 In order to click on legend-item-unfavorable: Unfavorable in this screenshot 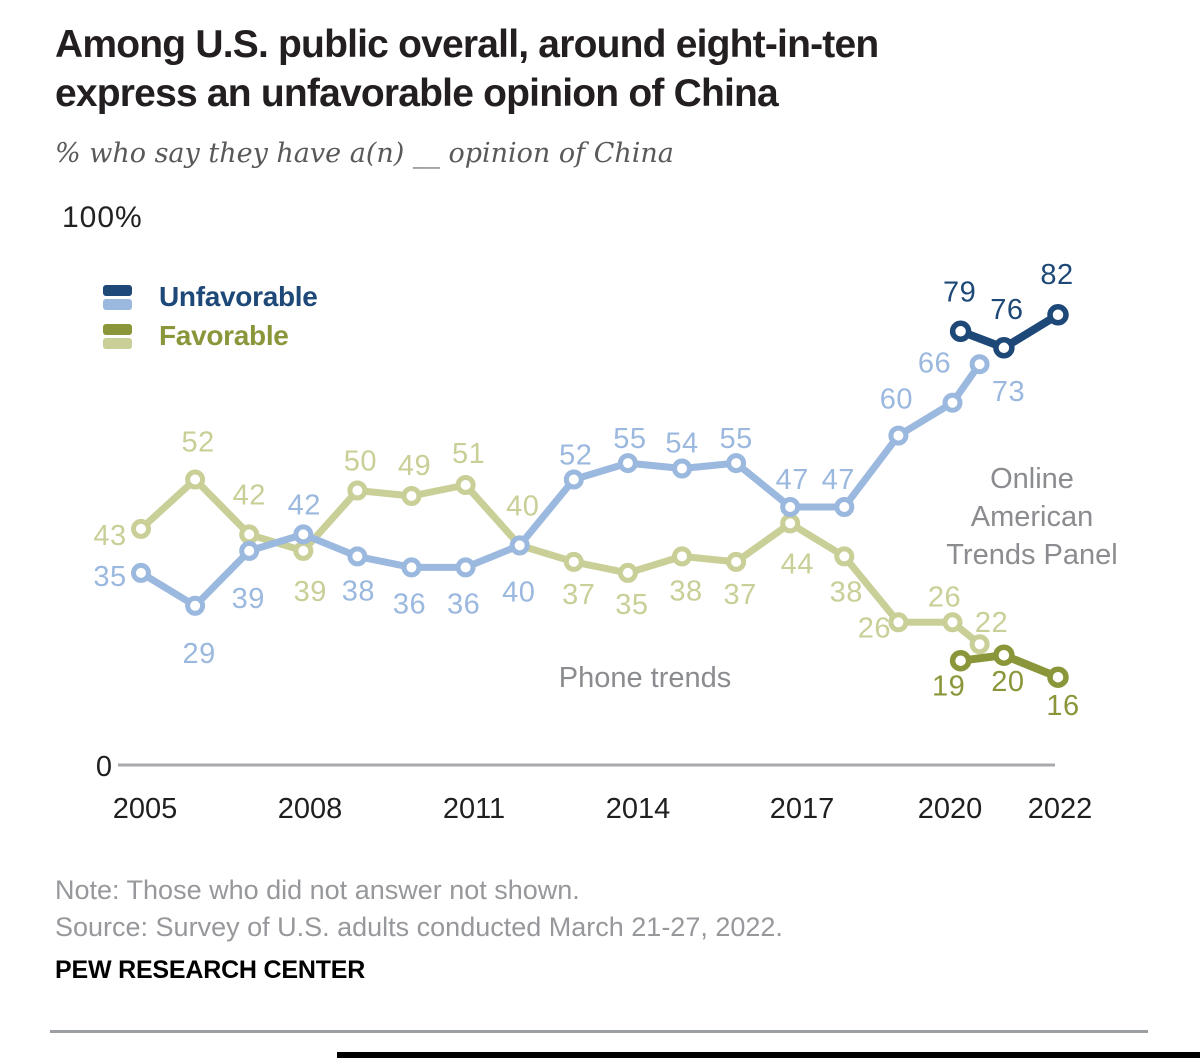, I will do `click(210, 296)`.